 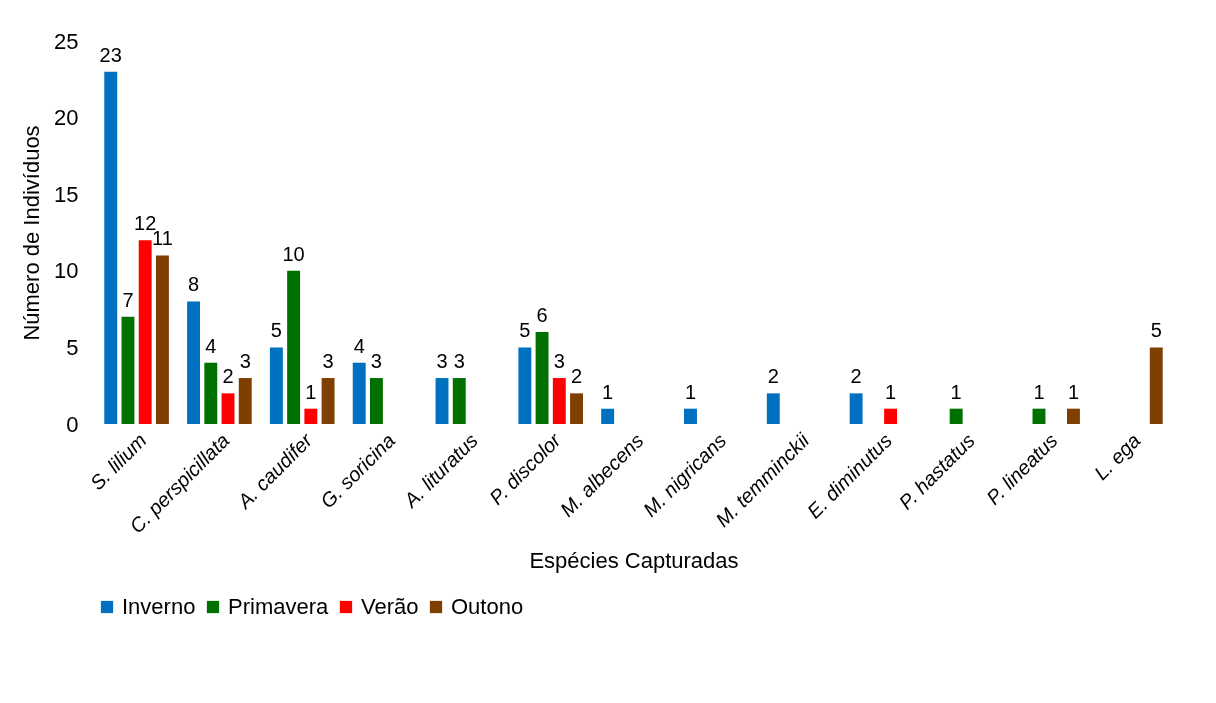 What do you see at coordinates (159, 606) in the screenshot?
I see `legend-label: Inverno` at bounding box center [159, 606].